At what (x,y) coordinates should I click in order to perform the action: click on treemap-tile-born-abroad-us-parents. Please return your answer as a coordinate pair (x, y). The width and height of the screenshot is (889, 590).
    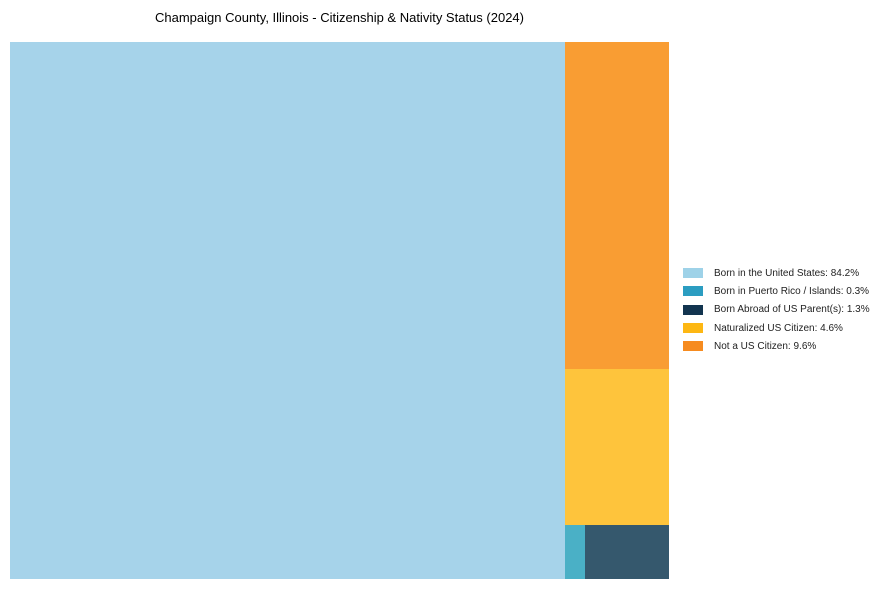
    Looking at the image, I should click on (627, 552).